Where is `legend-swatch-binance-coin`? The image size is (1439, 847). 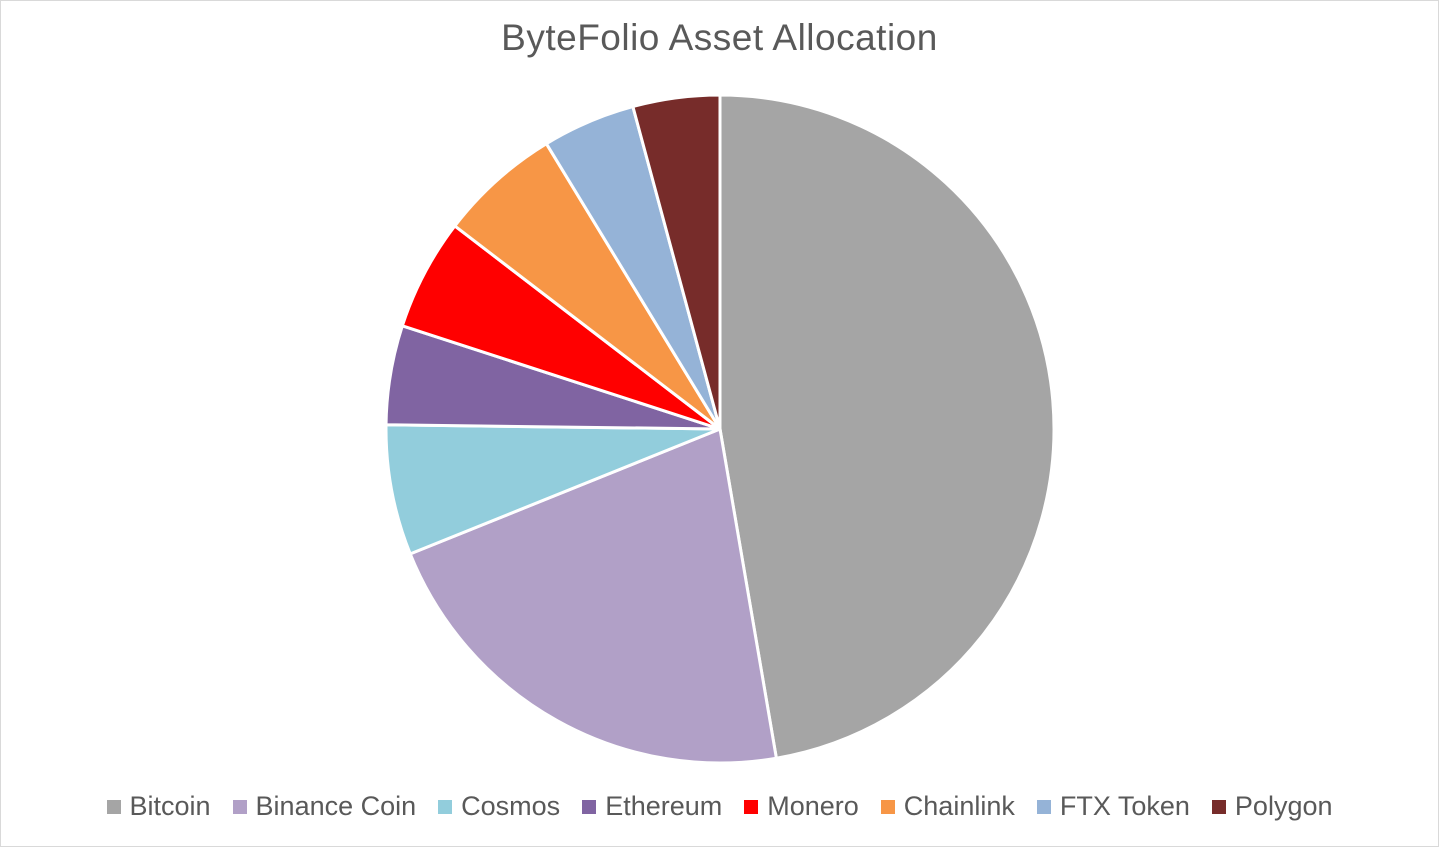
legend-swatch-binance-coin is located at coordinates (239, 806).